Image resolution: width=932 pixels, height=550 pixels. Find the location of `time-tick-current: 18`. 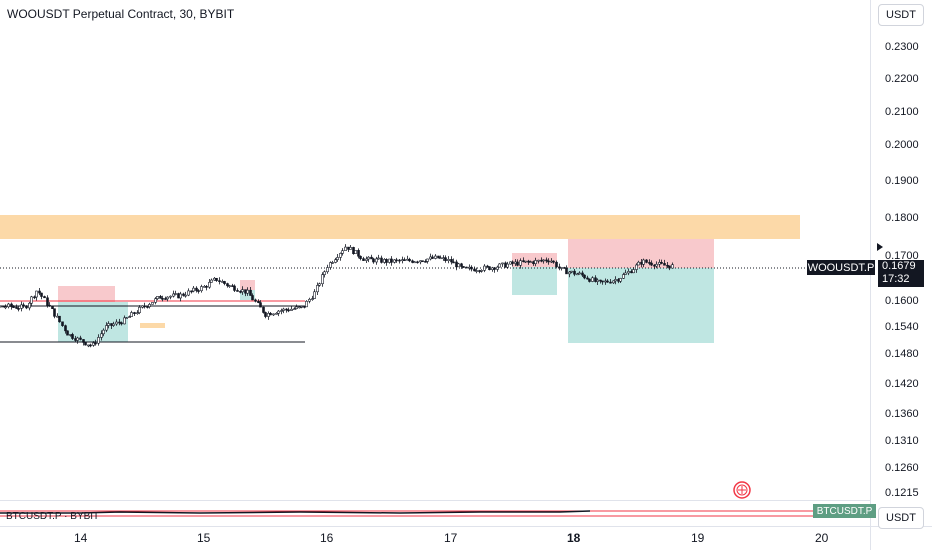

time-tick-current: 18 is located at coordinates (574, 538).